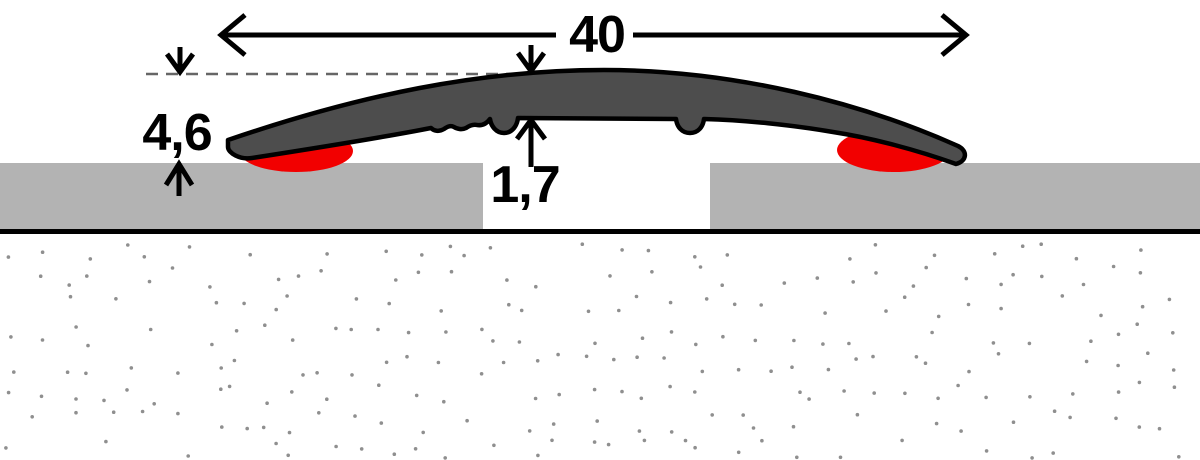 Image resolution: width=1200 pixels, height=460 pixels. Describe the element at coordinates (179, 121) in the screenshot. I see `height-dimension` at that location.